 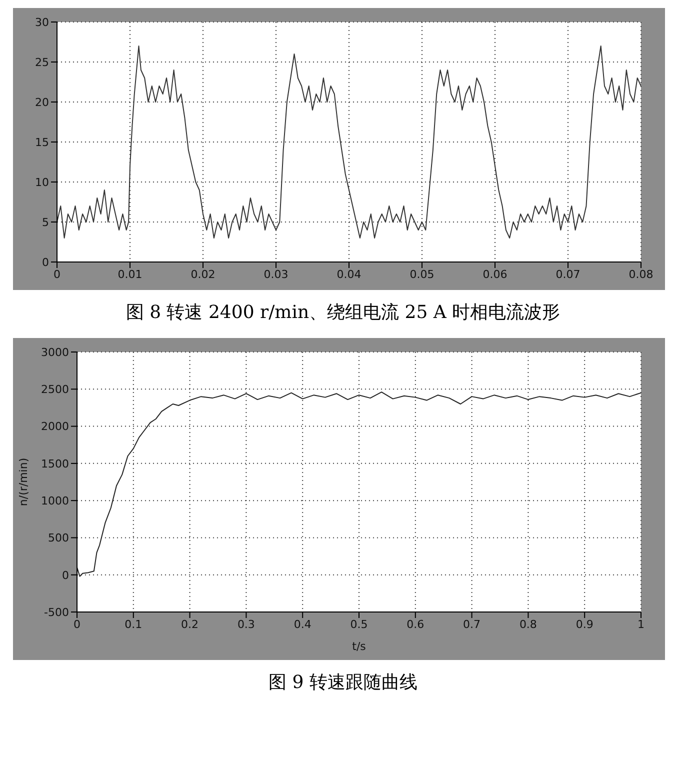 What do you see at coordinates (568, 274) in the screenshot?
I see `x-tick-label: 0.07` at bounding box center [568, 274].